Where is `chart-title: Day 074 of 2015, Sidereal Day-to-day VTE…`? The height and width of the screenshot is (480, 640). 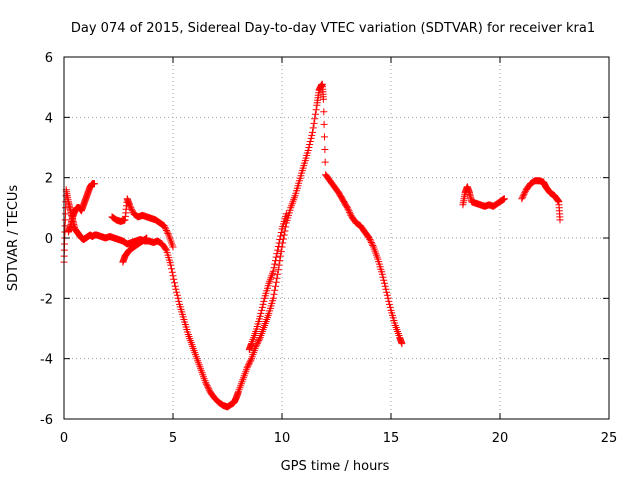
chart-title: Day 074 of 2015, Sidereal Day-to-day VTE… is located at coordinates (333, 28).